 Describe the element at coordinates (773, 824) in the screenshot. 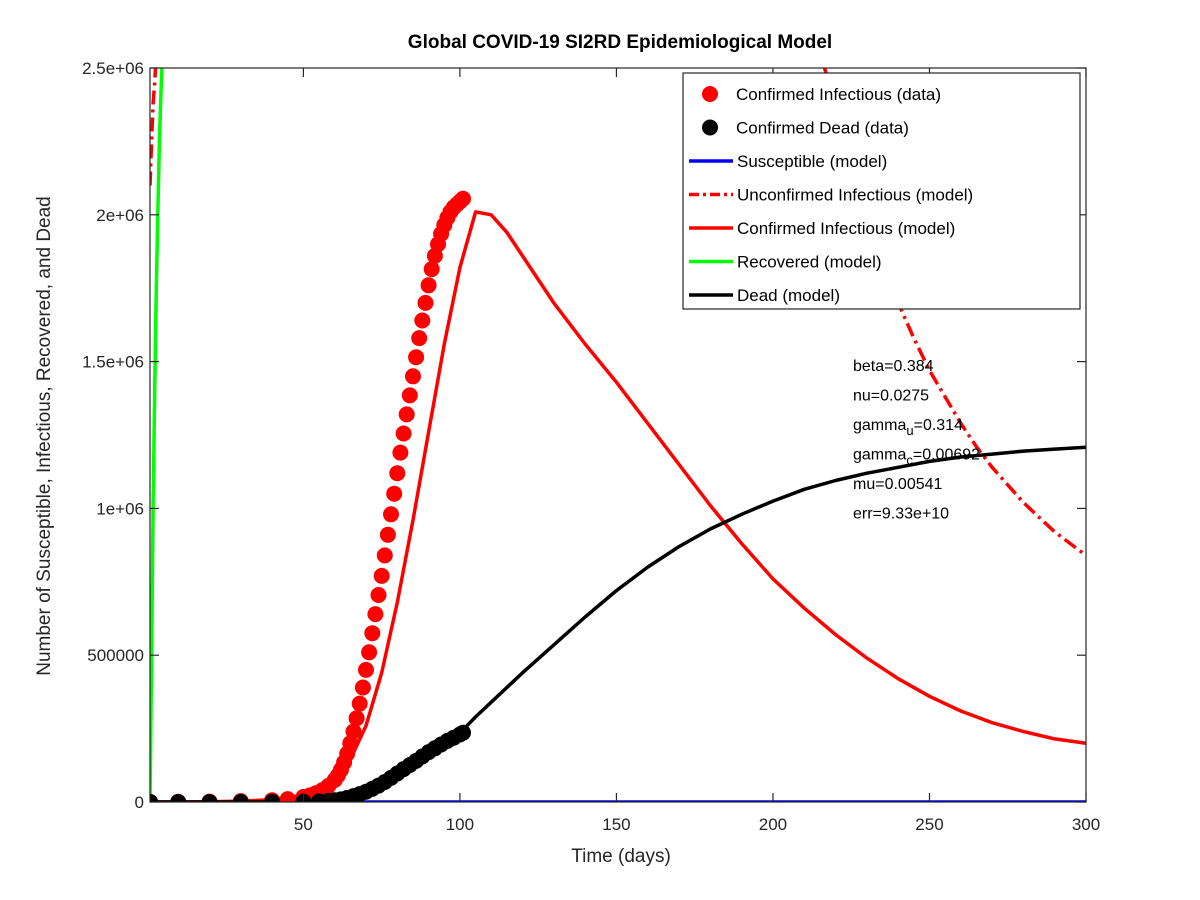

I see `x-tick-label: 200` at that location.